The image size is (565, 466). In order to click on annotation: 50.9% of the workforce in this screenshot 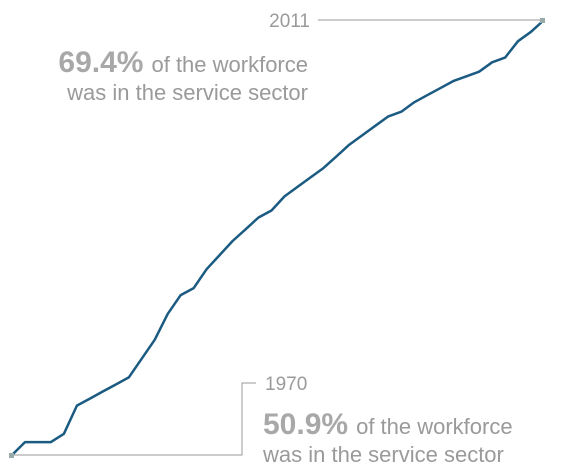, I will do `click(388, 424)`.